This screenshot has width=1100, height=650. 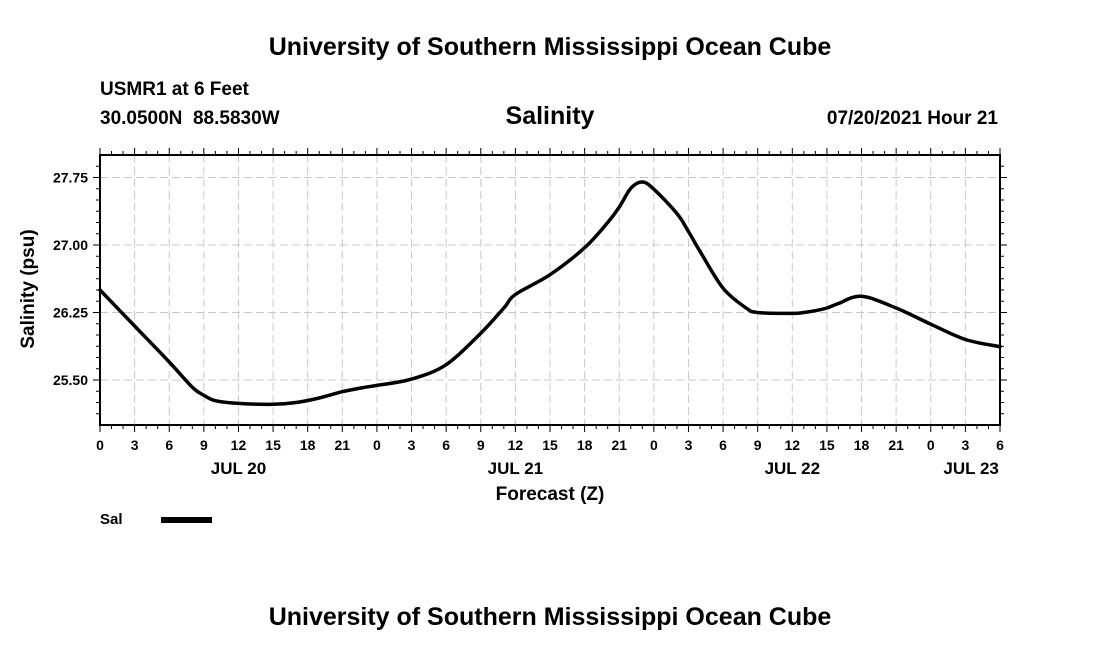 I want to click on legend-label: Sal, so click(x=111, y=519).